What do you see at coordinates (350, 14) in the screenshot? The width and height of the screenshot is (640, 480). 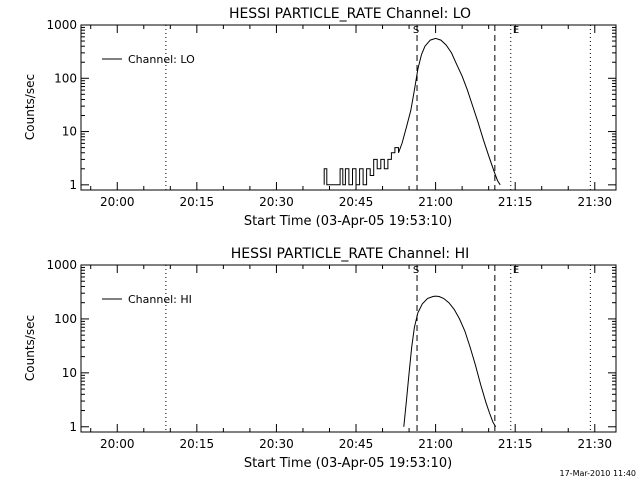 I see `chart-title: HESSI PARTICLE_RATE Channel: LO` at bounding box center [350, 14].